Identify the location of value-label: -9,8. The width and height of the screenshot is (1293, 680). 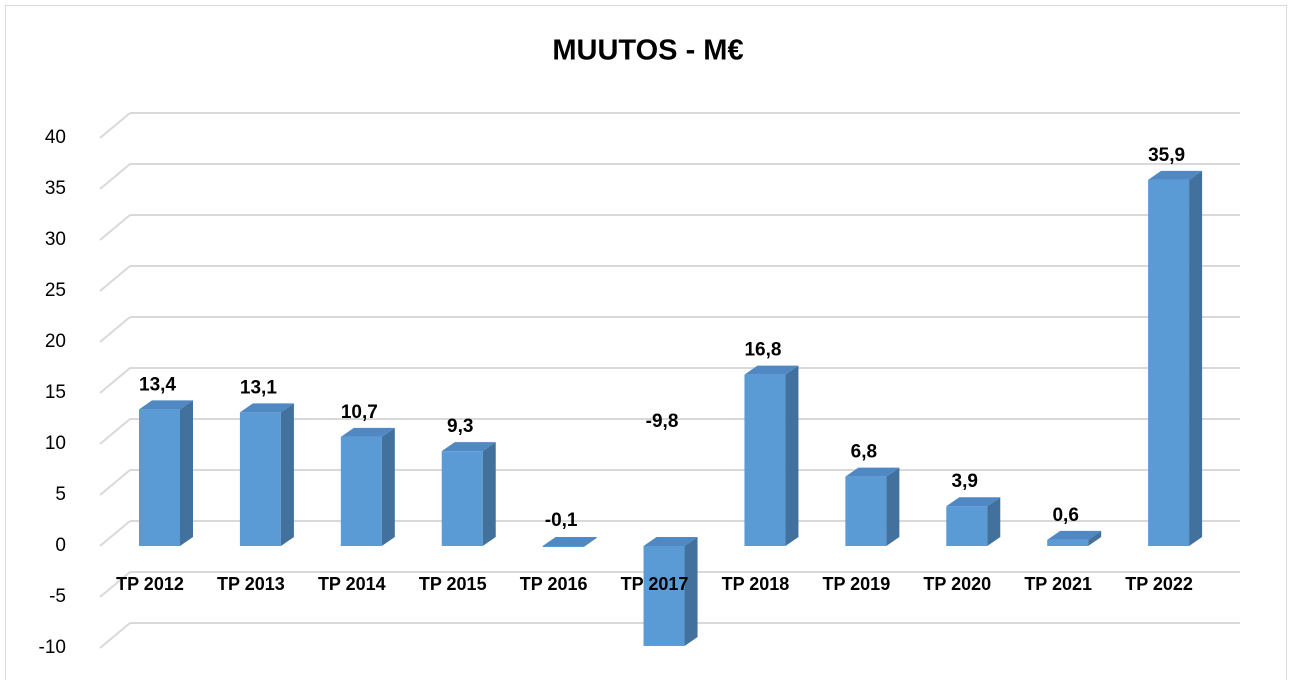
(662, 421).